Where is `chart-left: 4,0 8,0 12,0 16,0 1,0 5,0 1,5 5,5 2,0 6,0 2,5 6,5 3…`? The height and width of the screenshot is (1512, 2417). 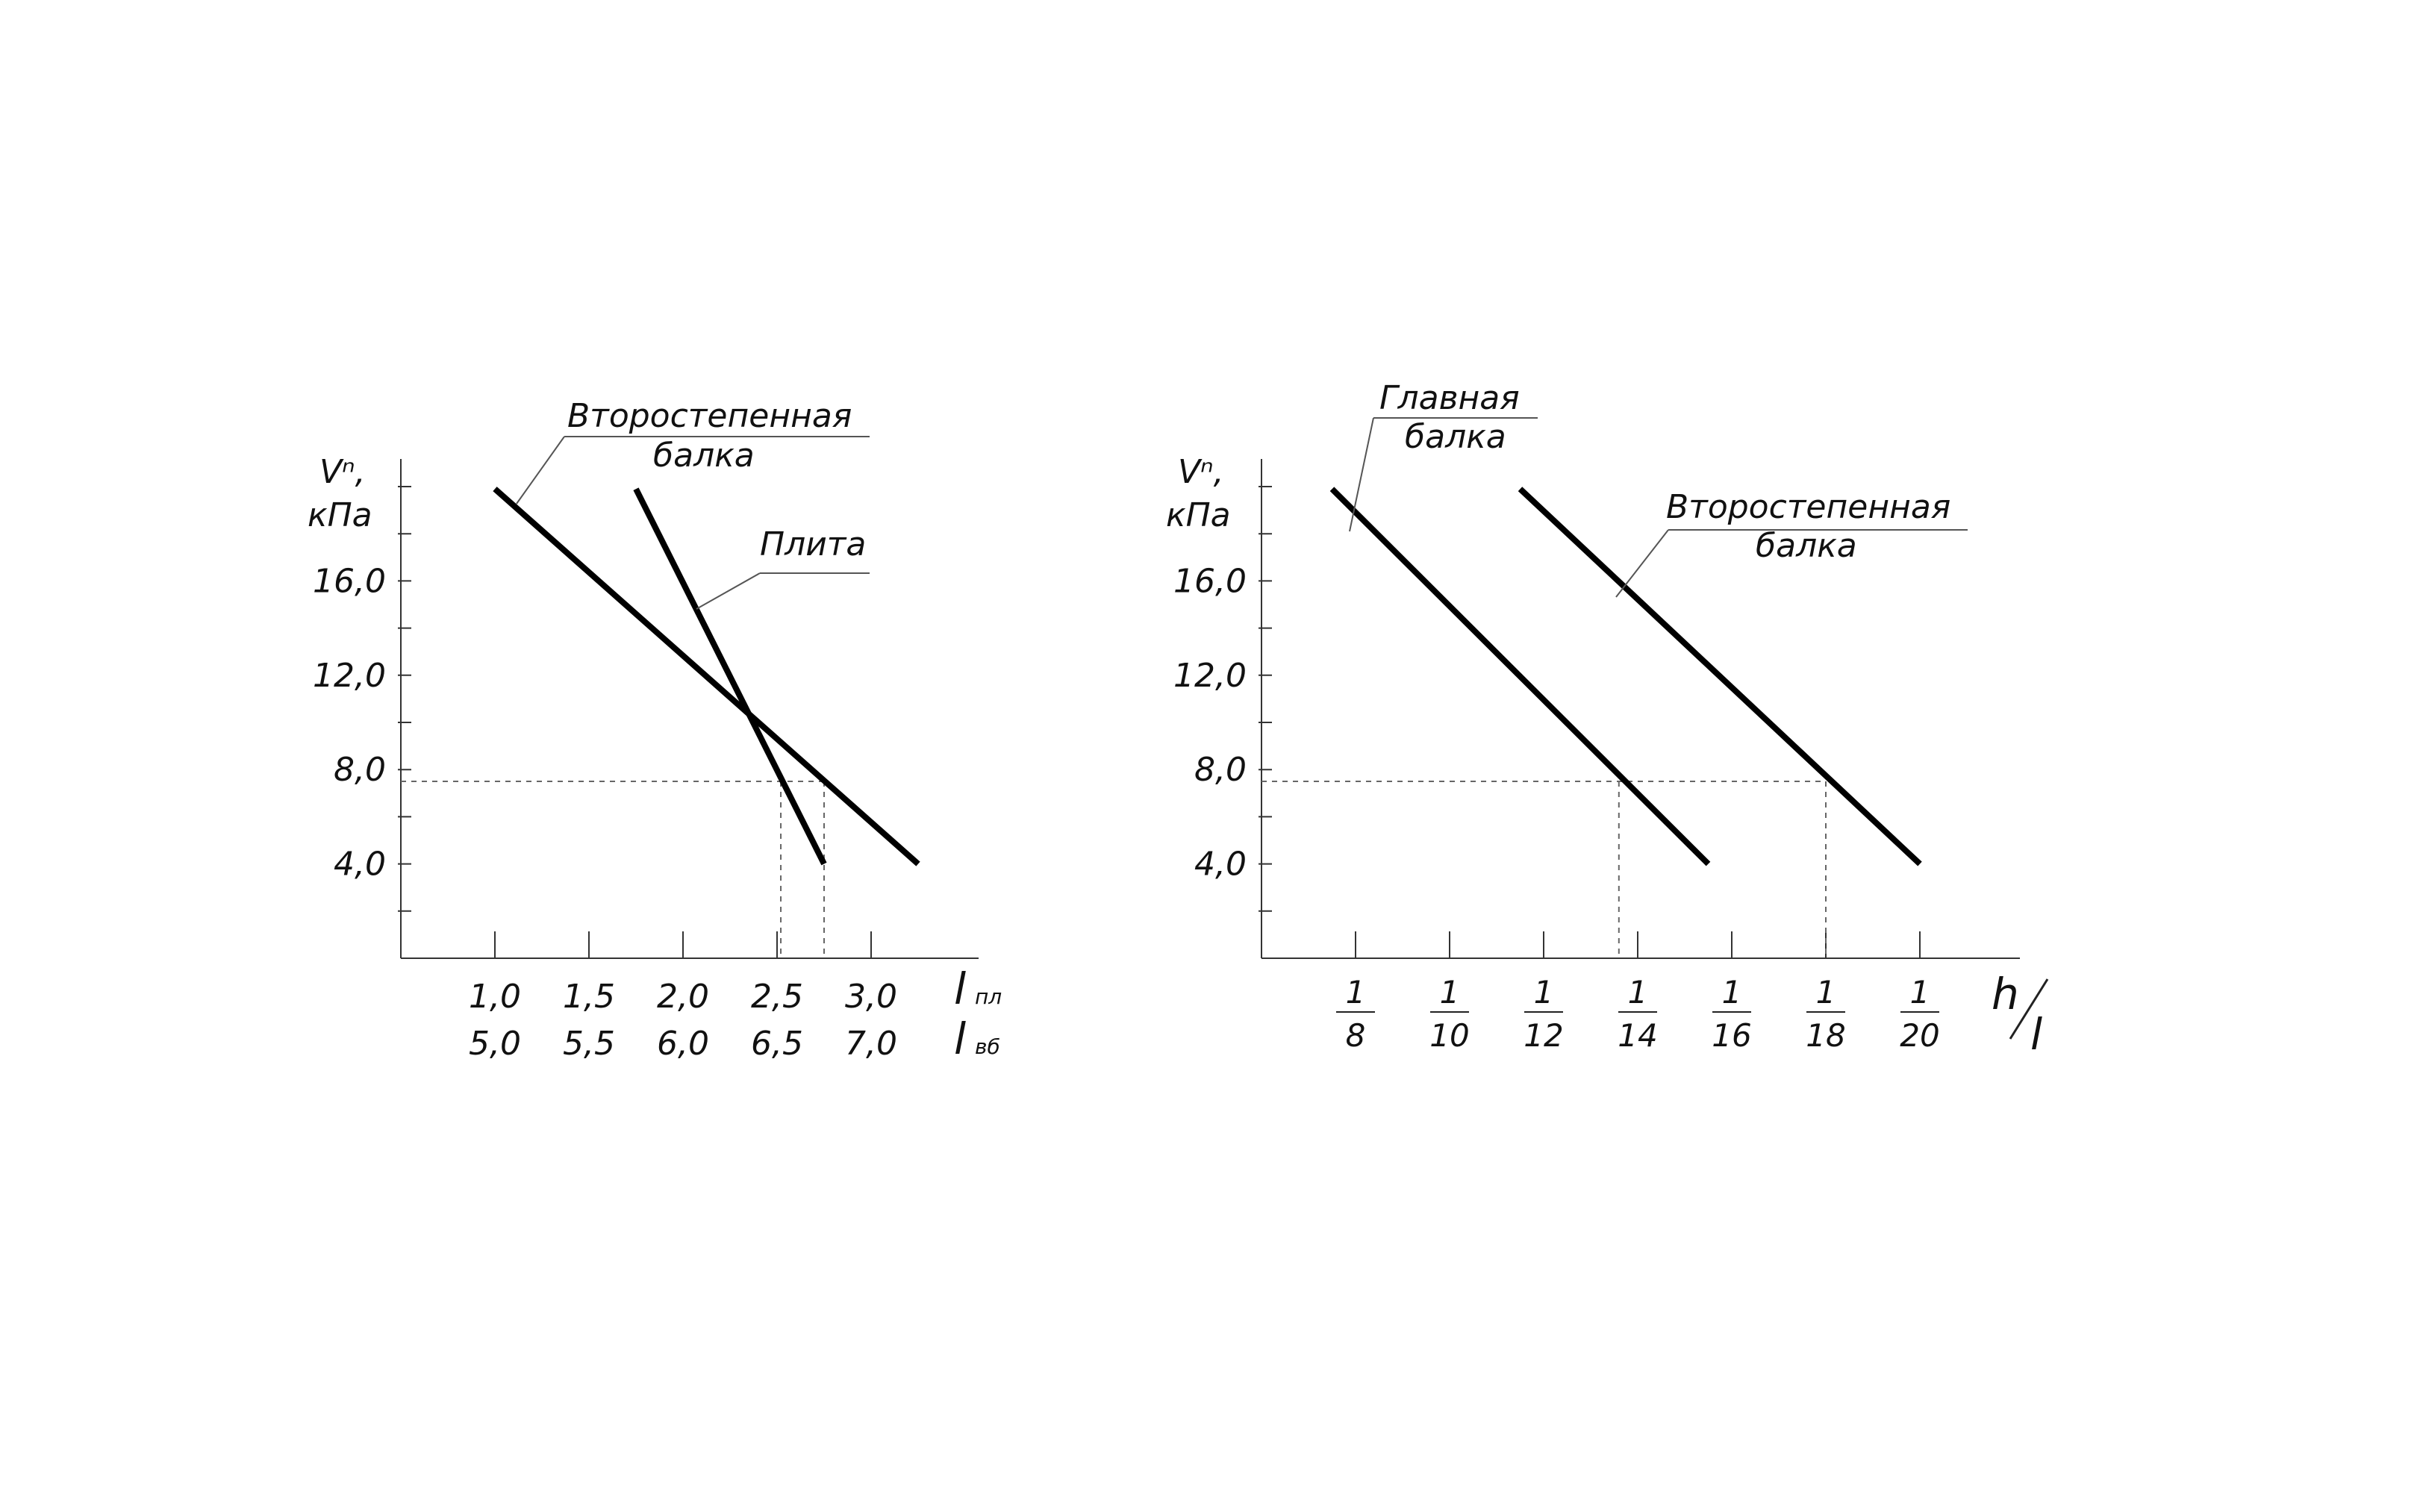 chart-left: 4,0 8,0 12,0 16,0 1,0 5,0 1,5 5,5 2,0 6,0 2,5 6,5 3… is located at coordinates (655, 730).